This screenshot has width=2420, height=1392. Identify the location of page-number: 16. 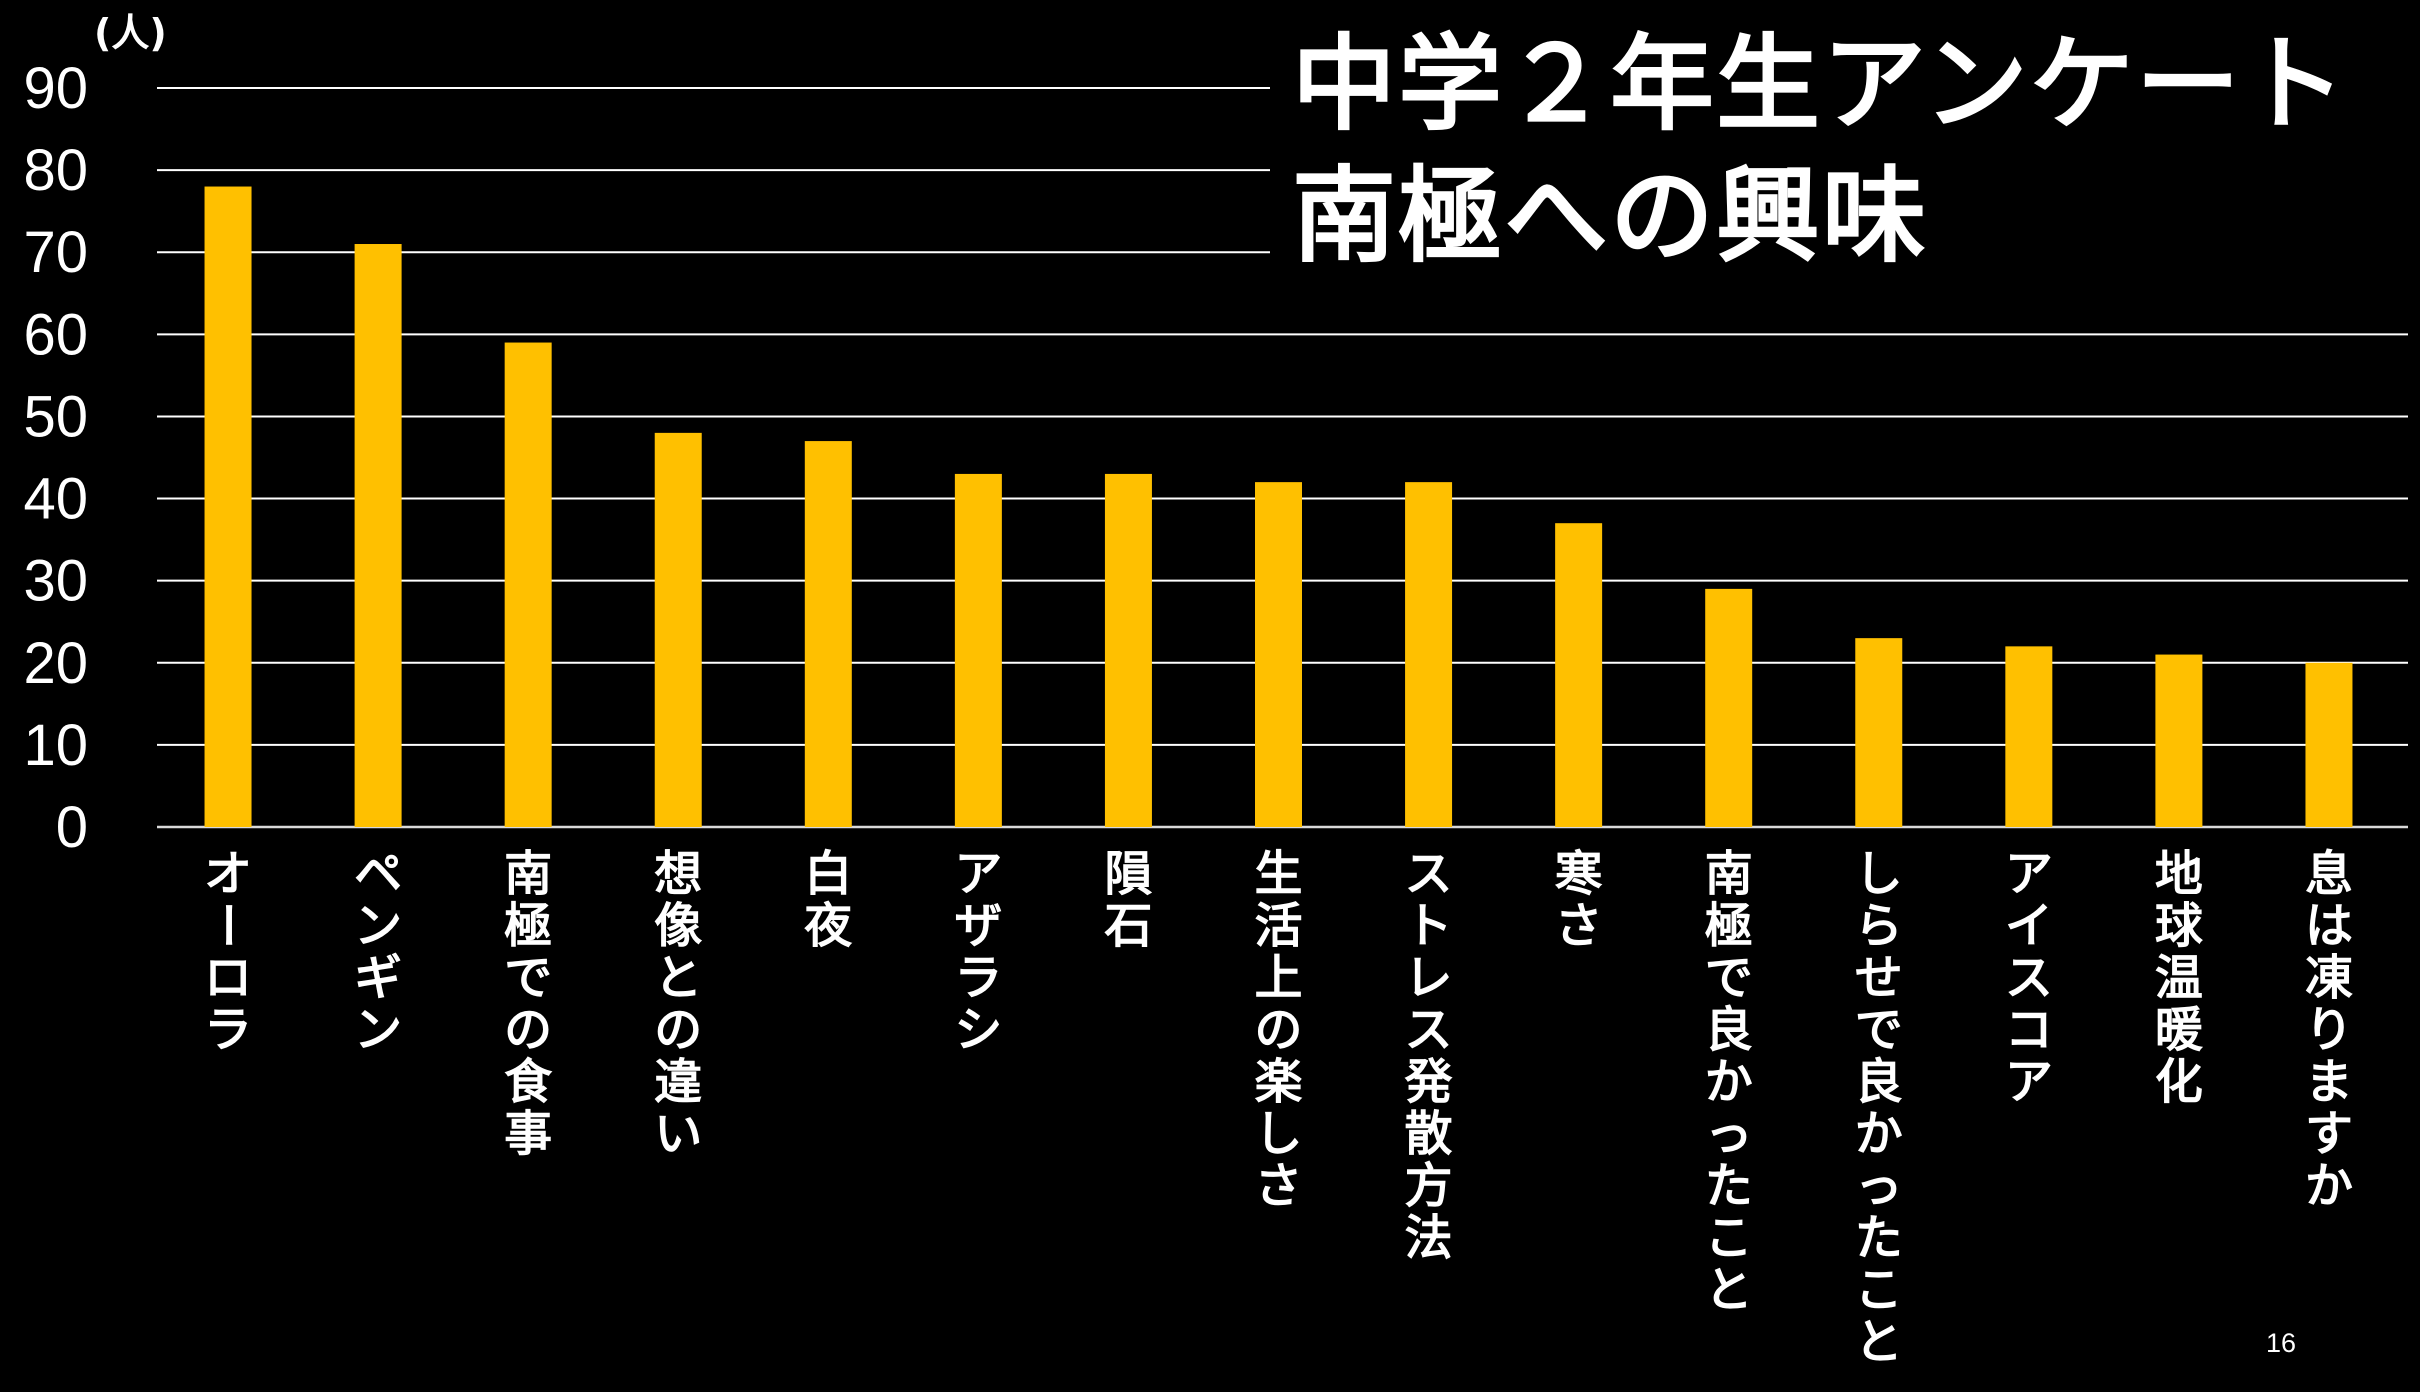
(2281, 1343).